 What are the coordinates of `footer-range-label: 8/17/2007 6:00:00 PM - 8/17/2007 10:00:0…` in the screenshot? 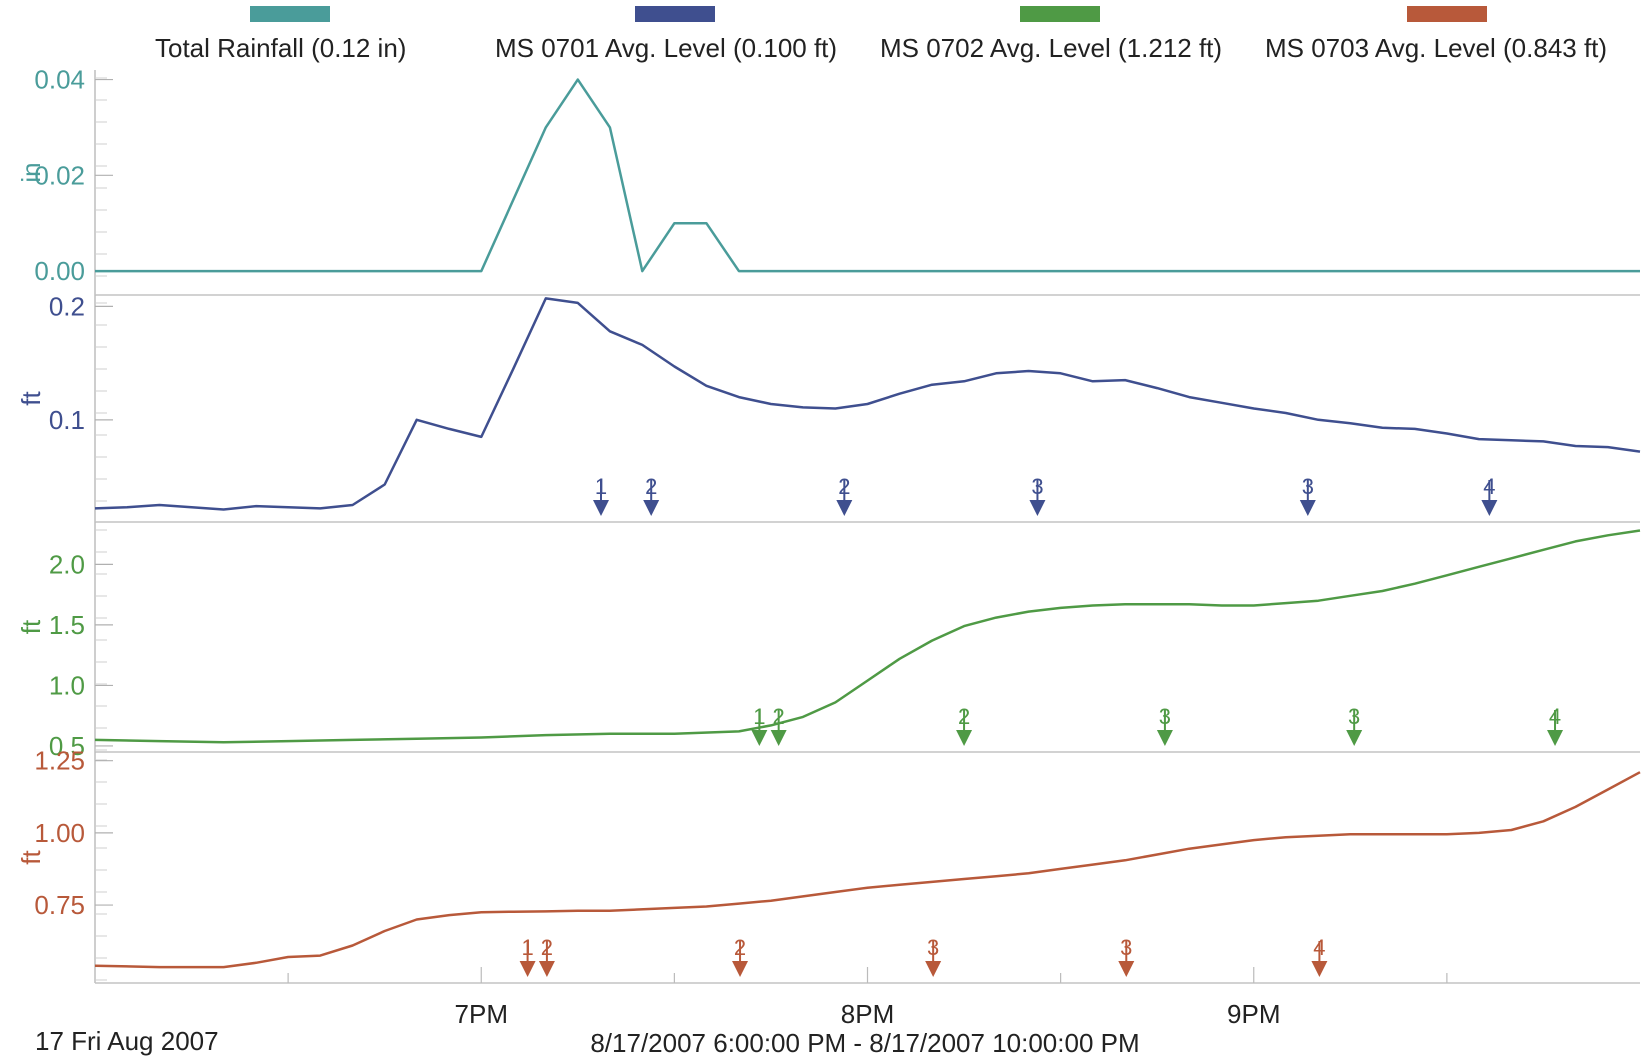 It's located at (864, 1043).